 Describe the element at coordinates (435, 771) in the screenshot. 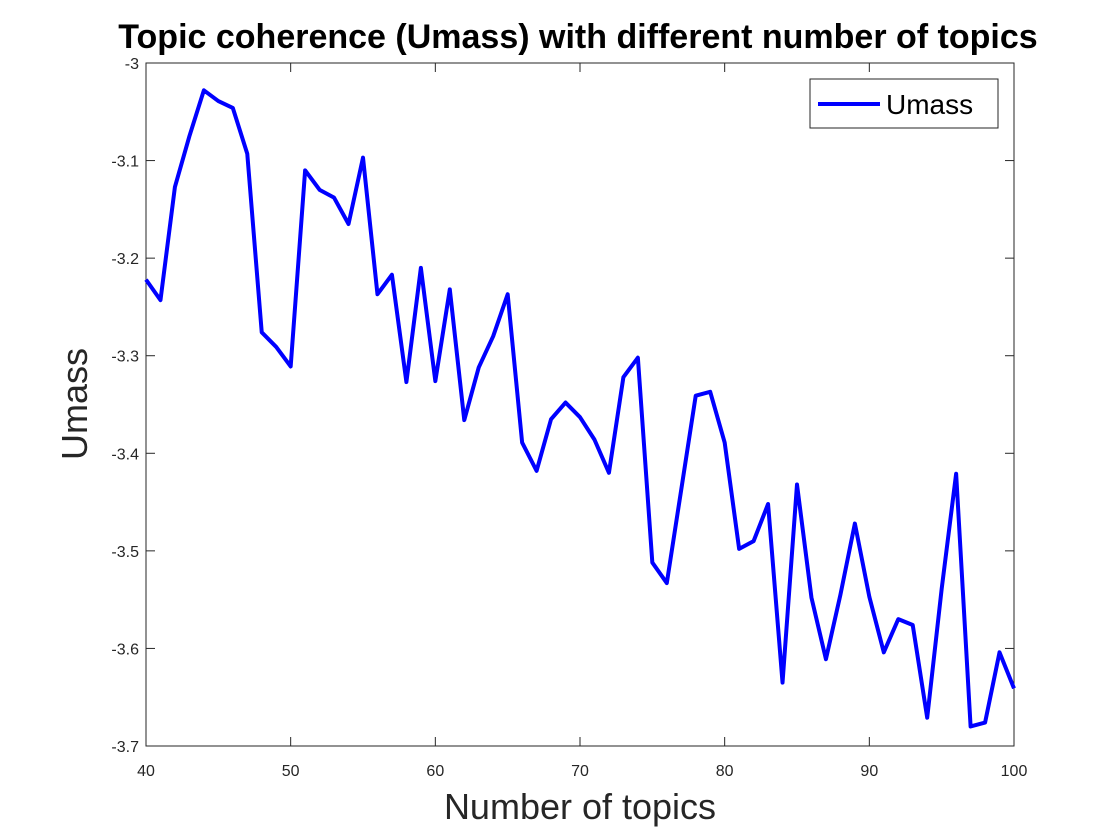

I see `x-tick-label: 60` at that location.